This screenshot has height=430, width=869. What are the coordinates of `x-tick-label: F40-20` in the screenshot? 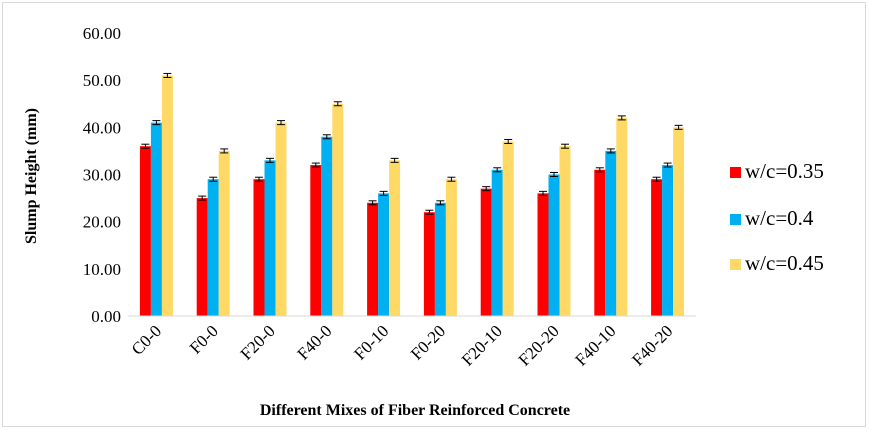 It's located at (652, 345).